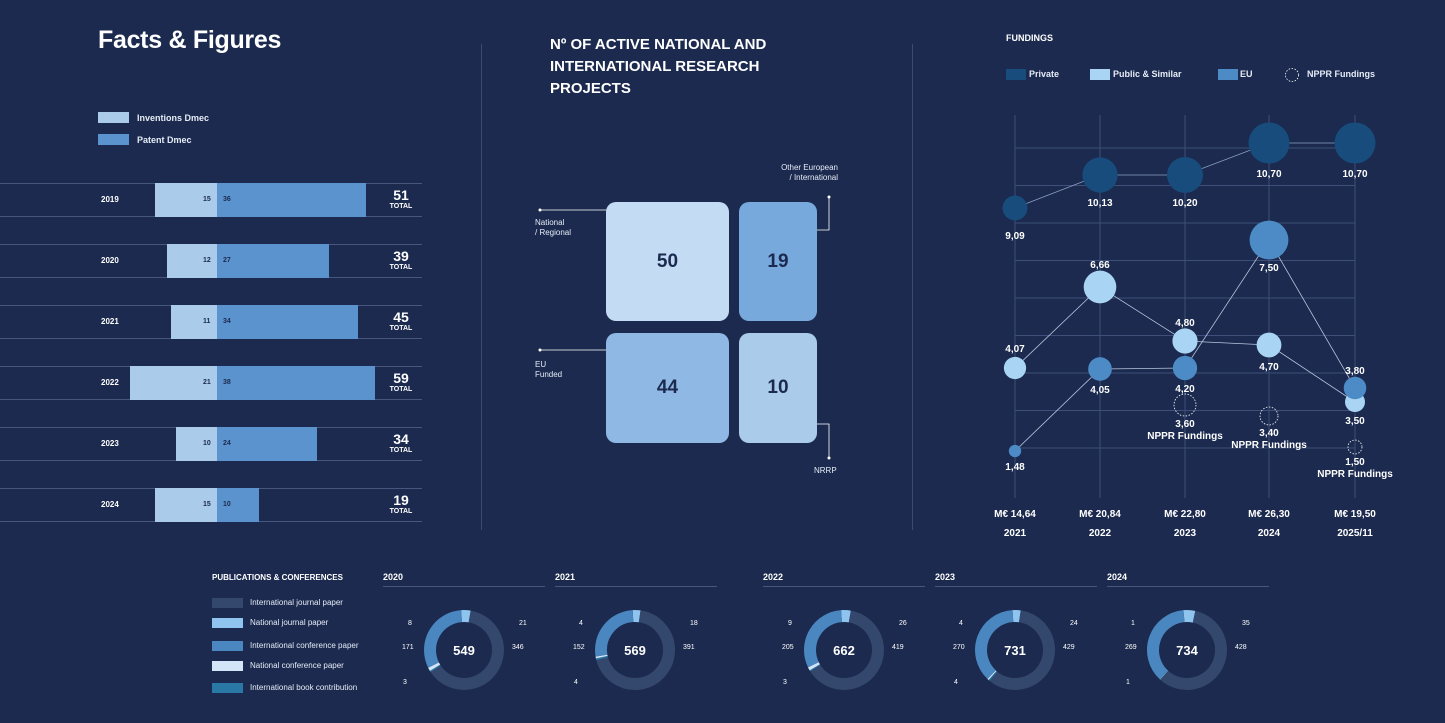  I want to click on bar-value-patents: 24, so click(227, 443).